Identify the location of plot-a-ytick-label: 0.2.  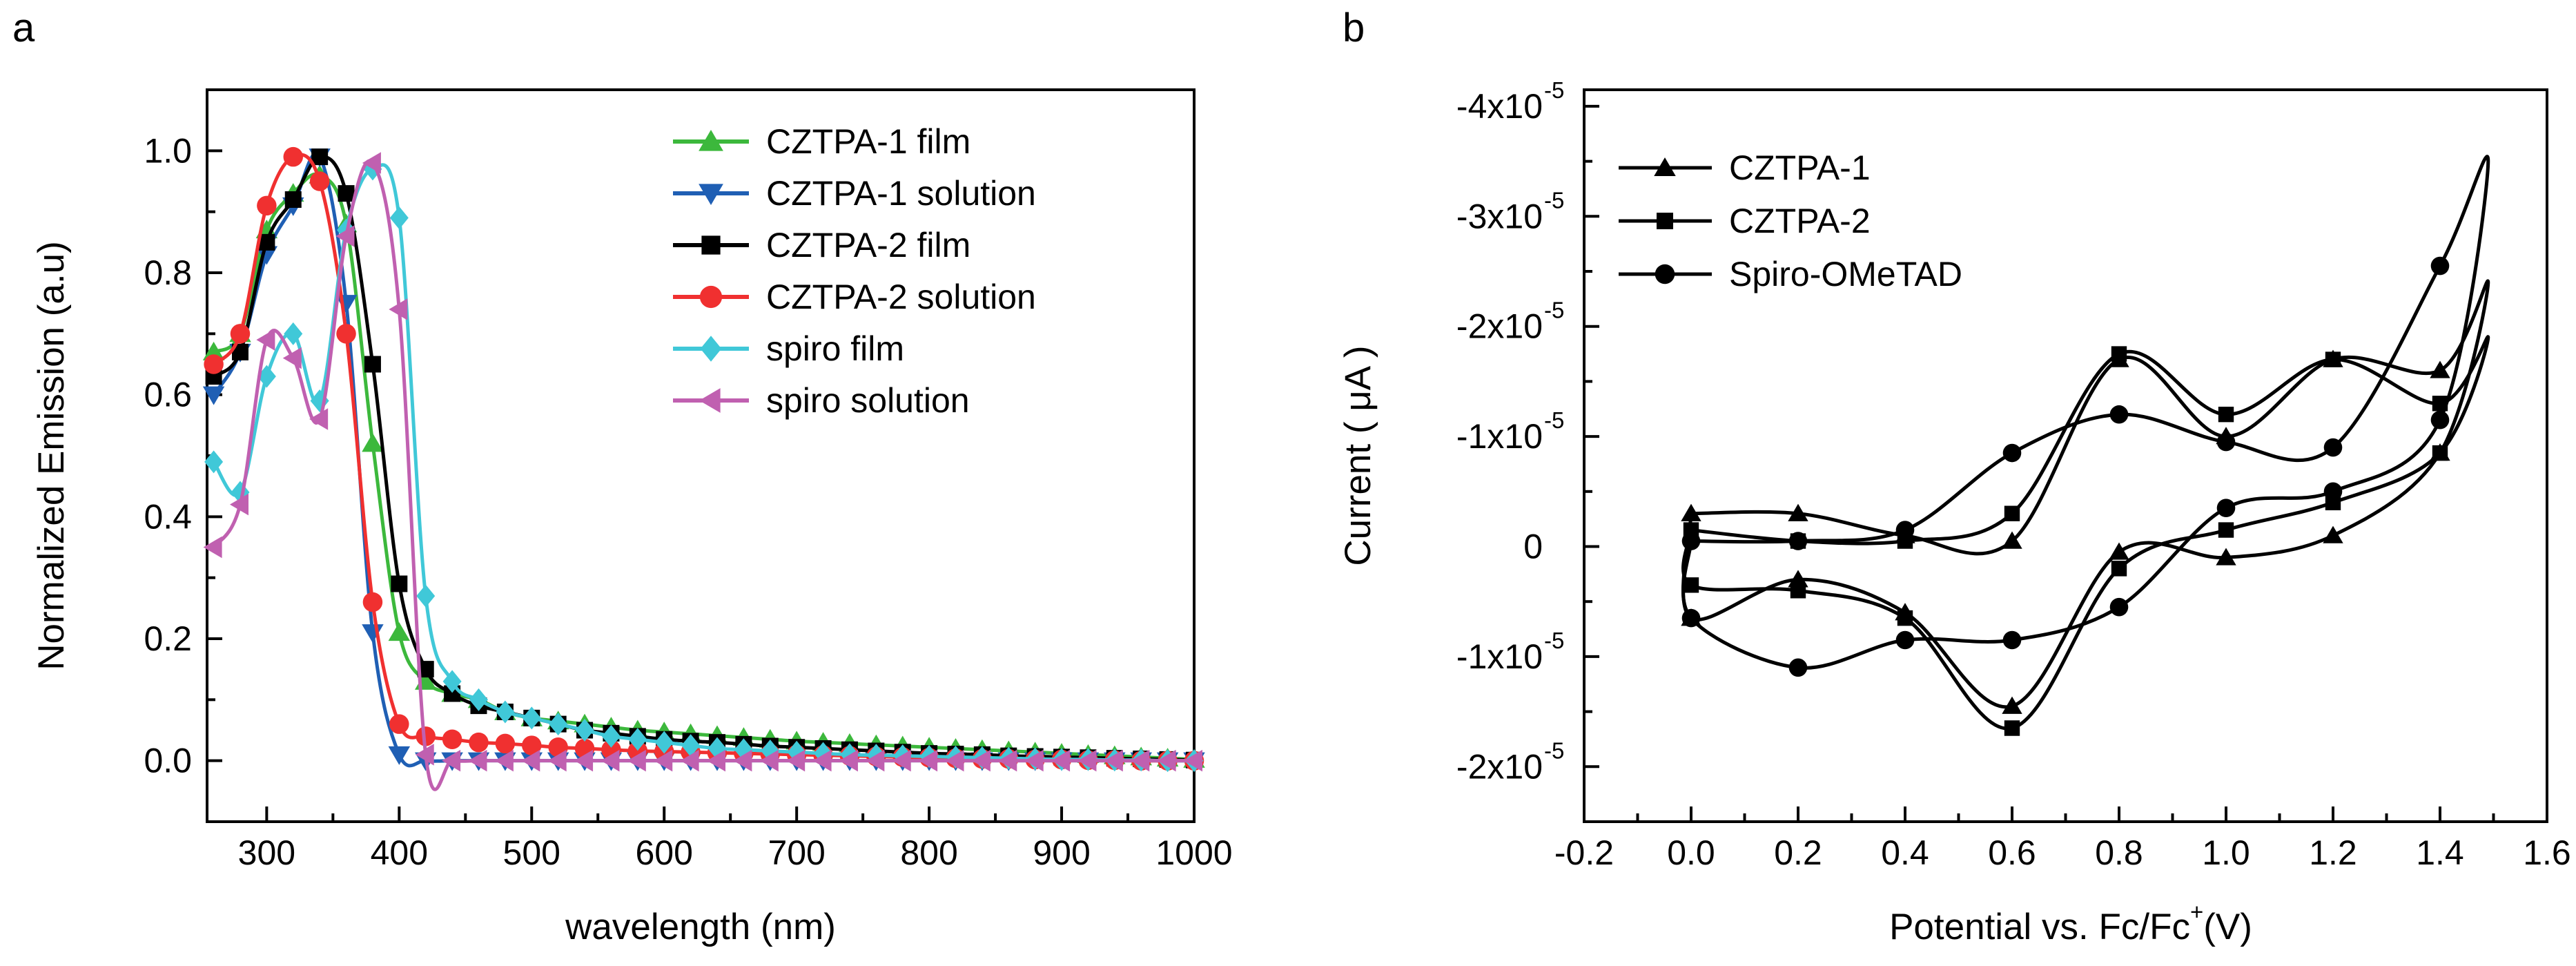
(168, 638).